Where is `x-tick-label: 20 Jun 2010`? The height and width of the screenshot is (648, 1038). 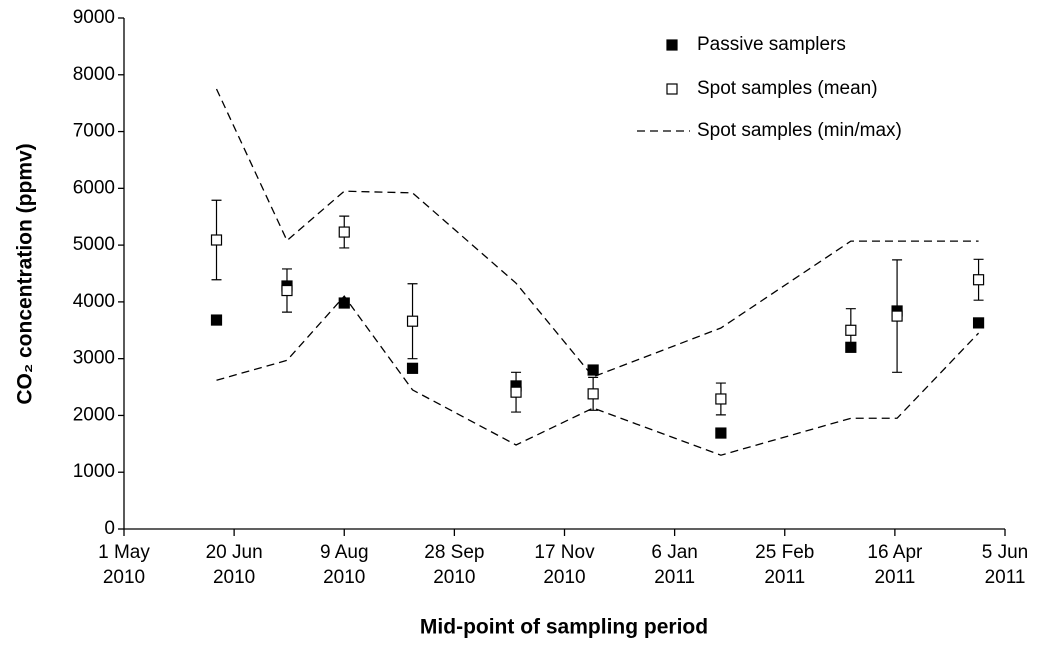 x-tick-label: 20 Jun 2010 is located at coordinates (234, 565).